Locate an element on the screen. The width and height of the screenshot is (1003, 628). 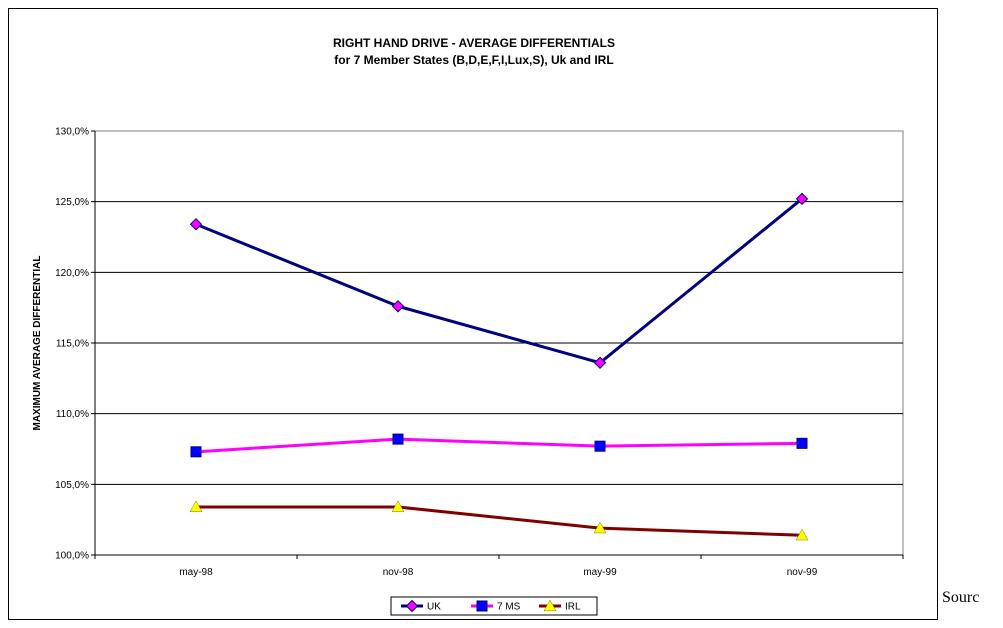
legend-label: IRL is located at coordinates (573, 607).